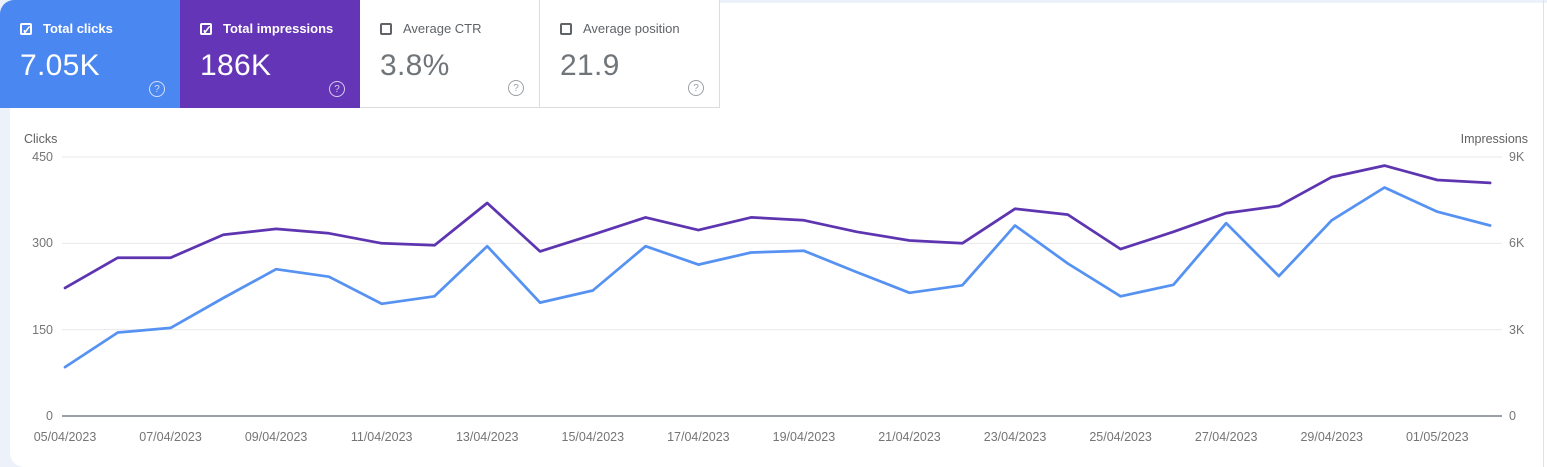 This screenshot has height=467, width=1547. I want to click on metric-card-average-position: Average position 21.9, so click(630, 54).